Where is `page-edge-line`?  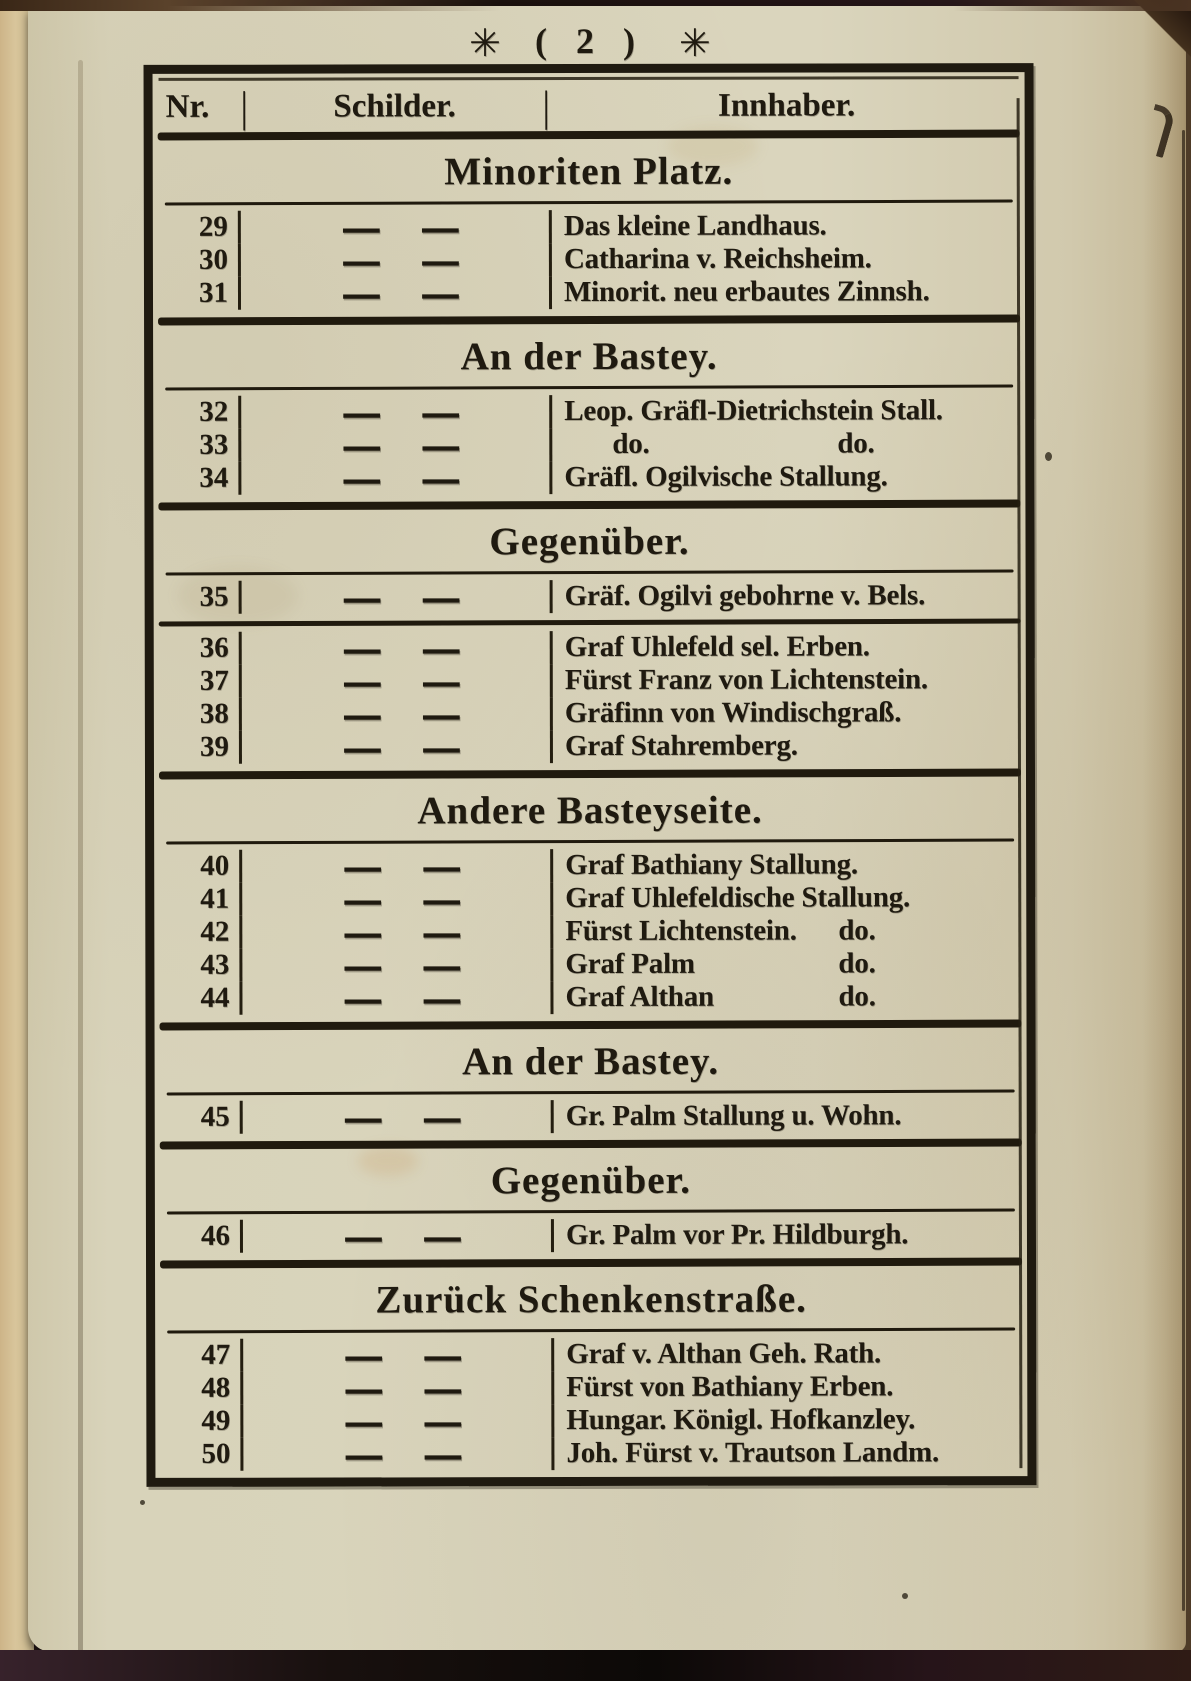
page-edge-line is located at coordinates (1183, 870).